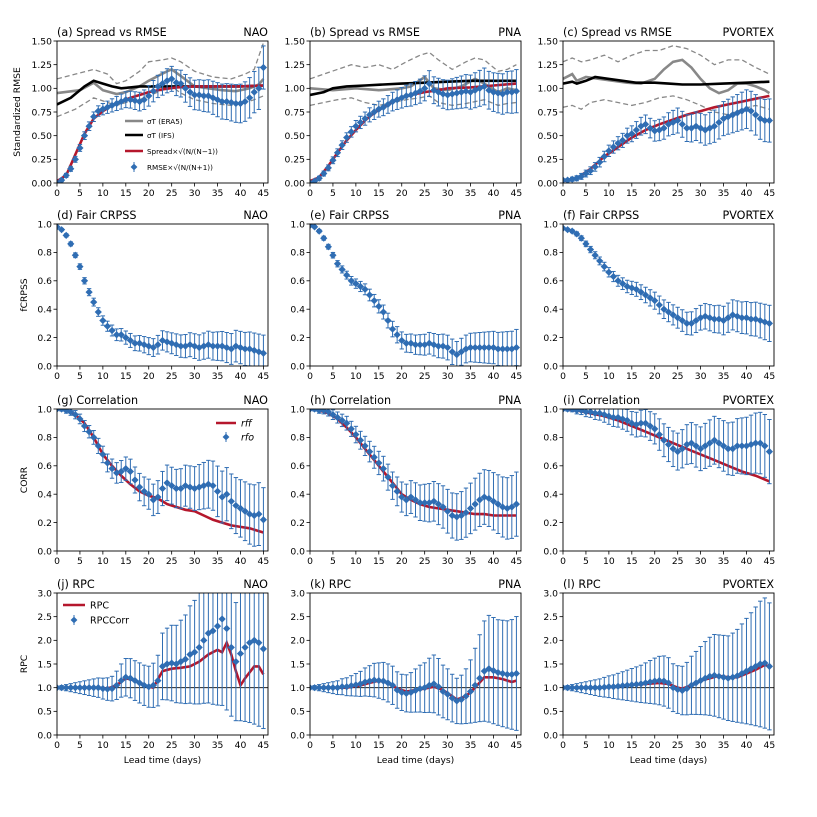 This screenshot has height=817, width=817. I want to click on y-axis-label: Standardized RMSE, so click(17, 112).